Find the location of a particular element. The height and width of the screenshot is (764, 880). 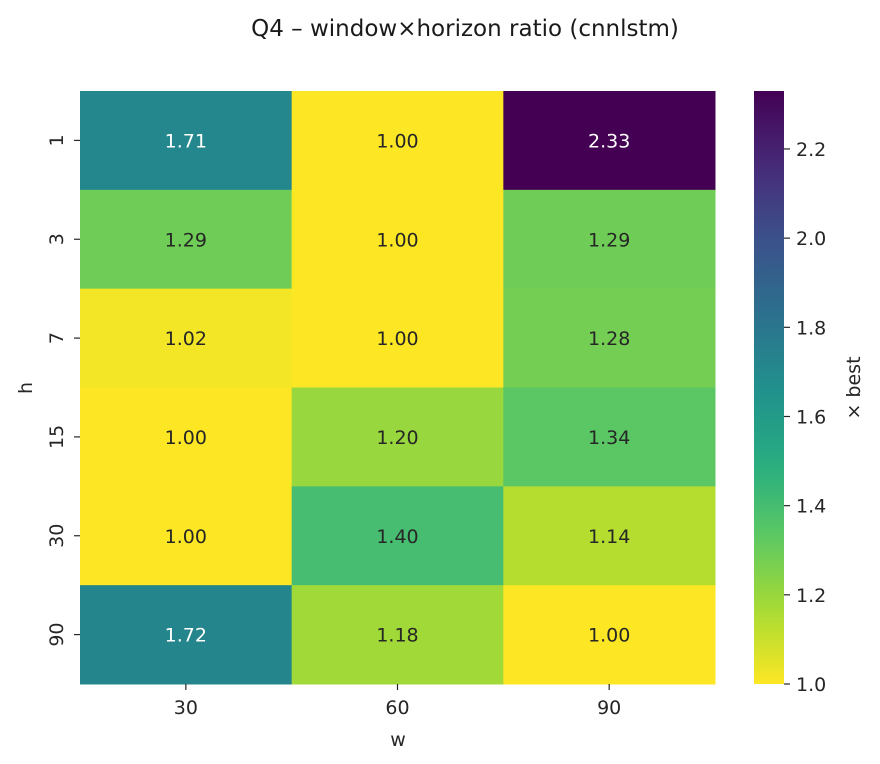

colorbar-tick-label: 2.0 is located at coordinates (811, 239).